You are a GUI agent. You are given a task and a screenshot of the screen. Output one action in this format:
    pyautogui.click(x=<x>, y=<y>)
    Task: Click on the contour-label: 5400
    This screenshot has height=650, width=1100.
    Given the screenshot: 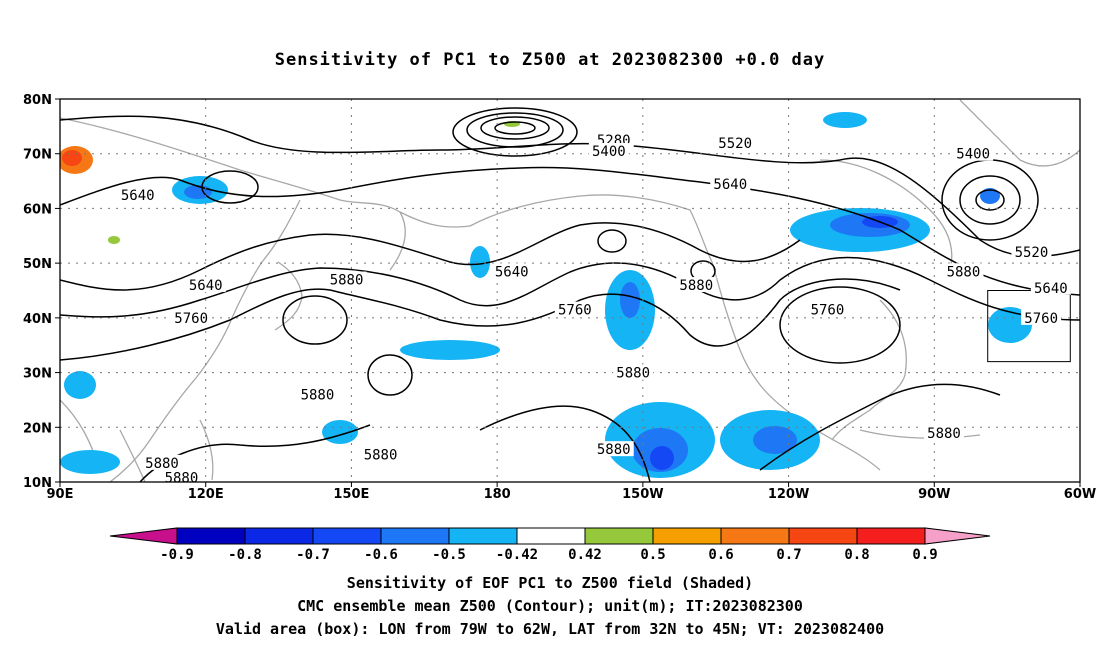 What is the action you would take?
    pyautogui.click(x=973, y=155)
    